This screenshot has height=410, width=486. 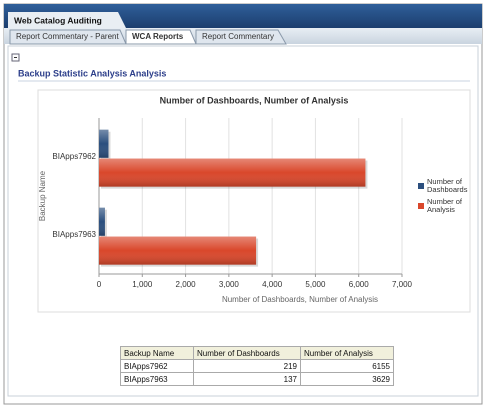 I want to click on x-tick-label: 6,000, so click(x=359, y=284).